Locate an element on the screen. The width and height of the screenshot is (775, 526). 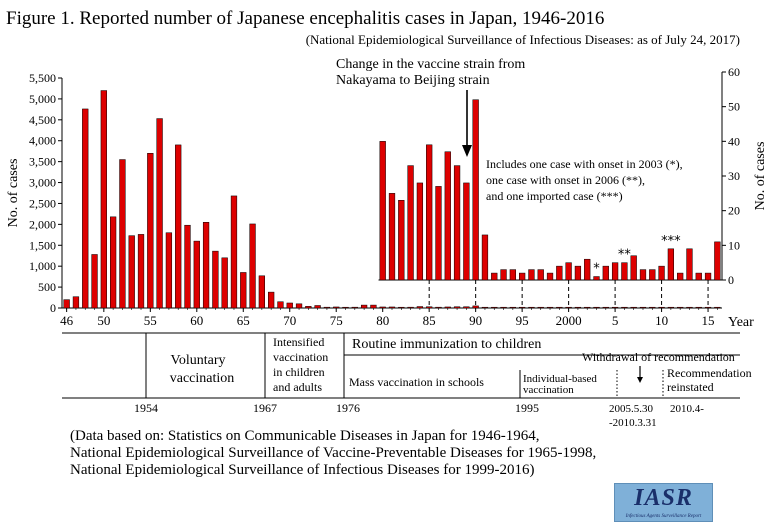
bar-1983 is located at coordinates (410, 307).